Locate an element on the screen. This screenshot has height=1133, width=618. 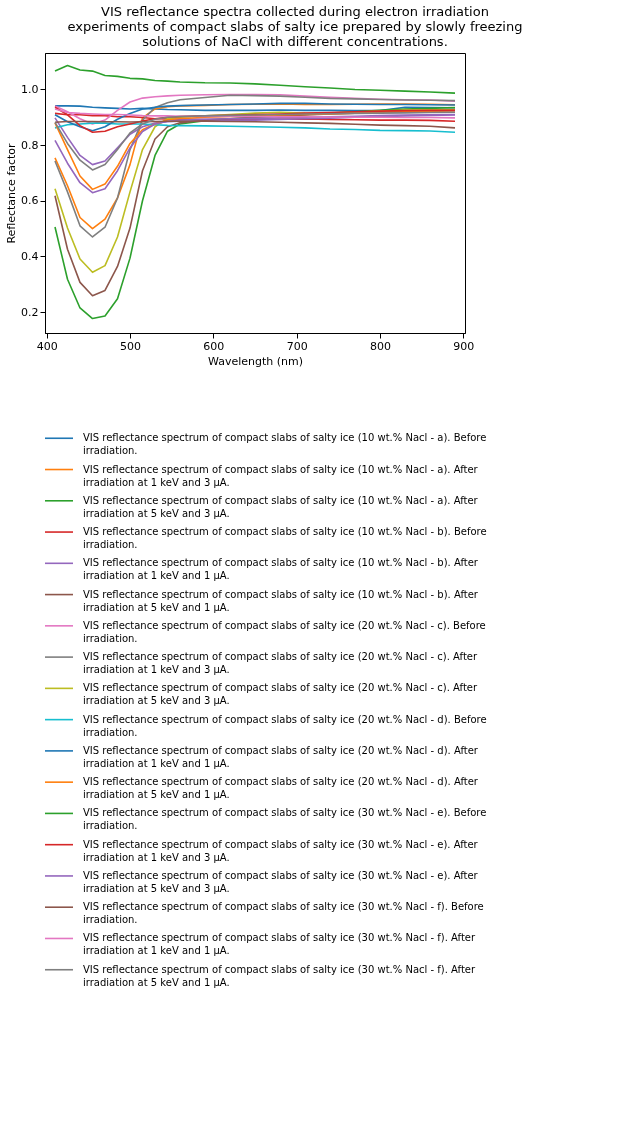
legend-label: VIS reflectance spectrum of compact slabs of salty ice (20 wt.% Nacl - d). After irradiation at 1 keV and 1 μA. is located at coordinates (281, 756).